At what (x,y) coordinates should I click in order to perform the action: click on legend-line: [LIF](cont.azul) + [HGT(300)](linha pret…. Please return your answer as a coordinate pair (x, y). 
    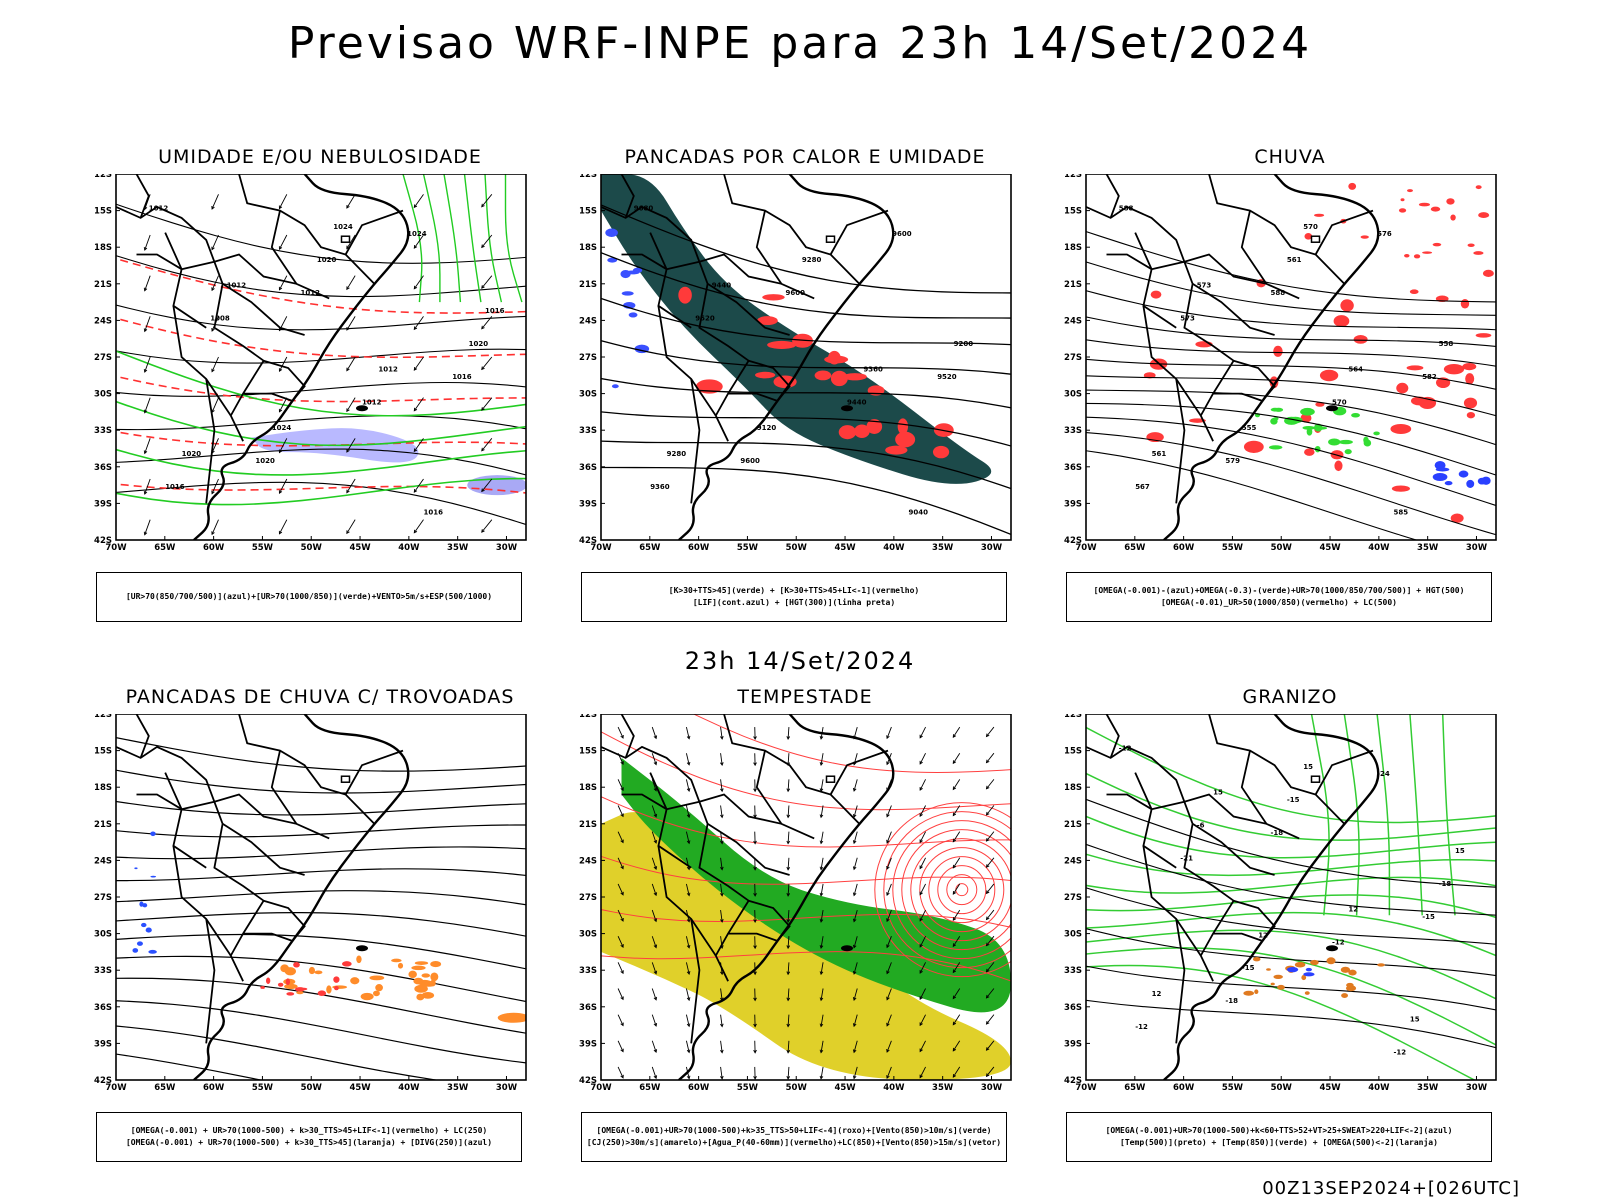
    Looking at the image, I should click on (794, 602).